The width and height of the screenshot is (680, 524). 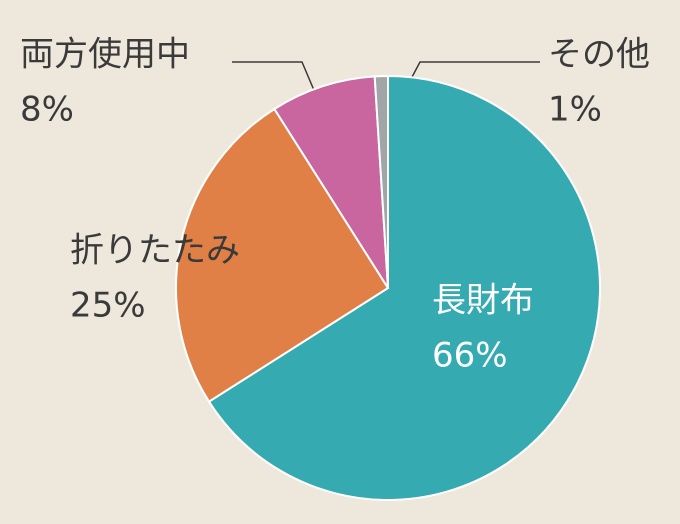 What do you see at coordinates (470, 356) in the screenshot?
I see `slice-value-label: 66%` at bounding box center [470, 356].